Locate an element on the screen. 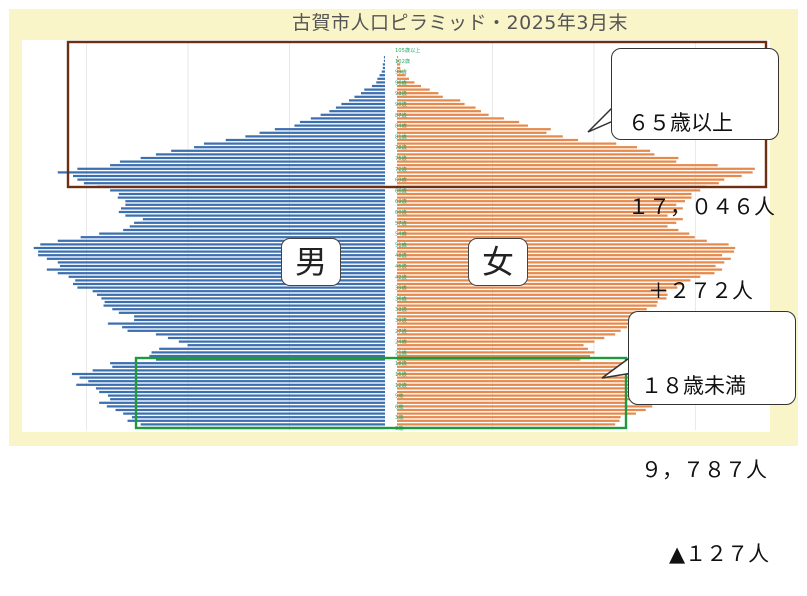 The image size is (807, 596). age-tick-label: 15歳 is located at coordinates (401, 374).